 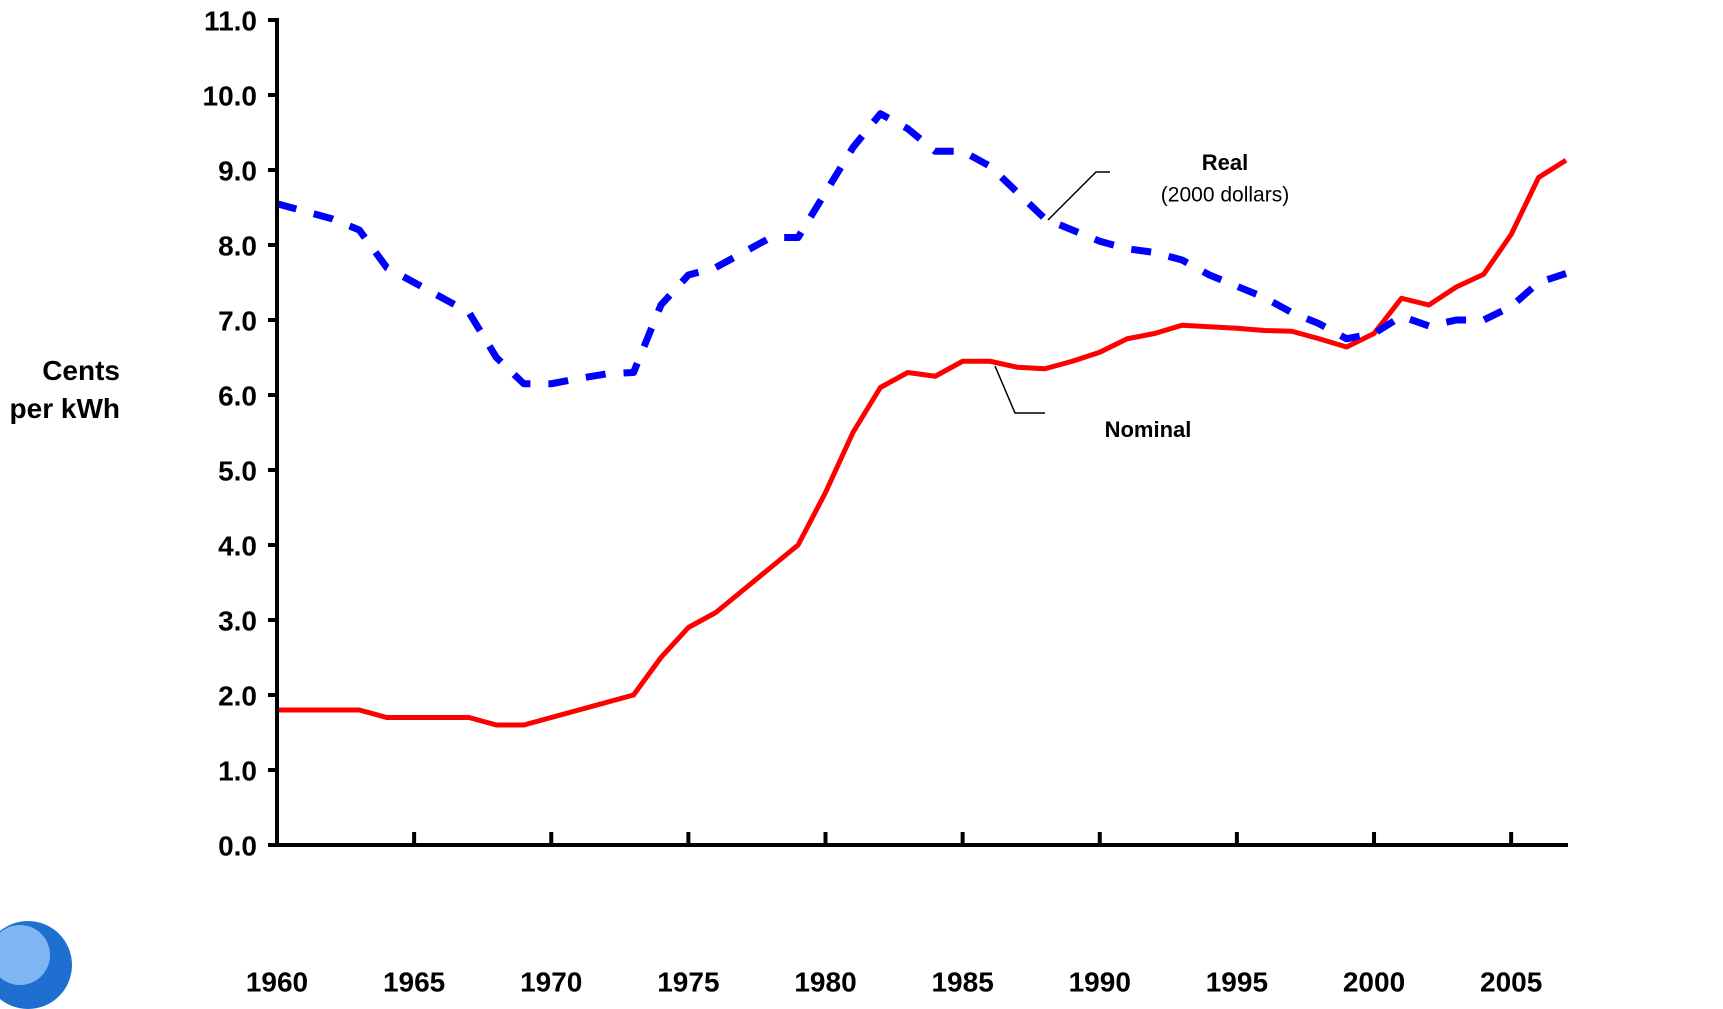 I want to click on x-tick-label: 1980, so click(x=825, y=981).